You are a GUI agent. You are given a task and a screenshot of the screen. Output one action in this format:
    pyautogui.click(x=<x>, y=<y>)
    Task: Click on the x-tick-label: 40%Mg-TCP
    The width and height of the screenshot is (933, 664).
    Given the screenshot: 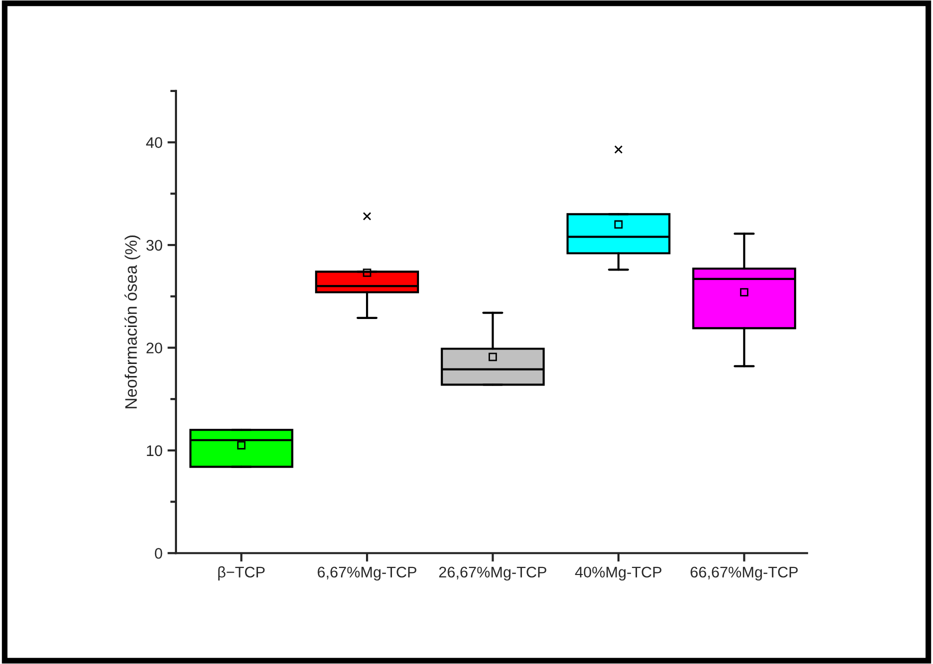 What is the action you would take?
    pyautogui.click(x=618, y=573)
    